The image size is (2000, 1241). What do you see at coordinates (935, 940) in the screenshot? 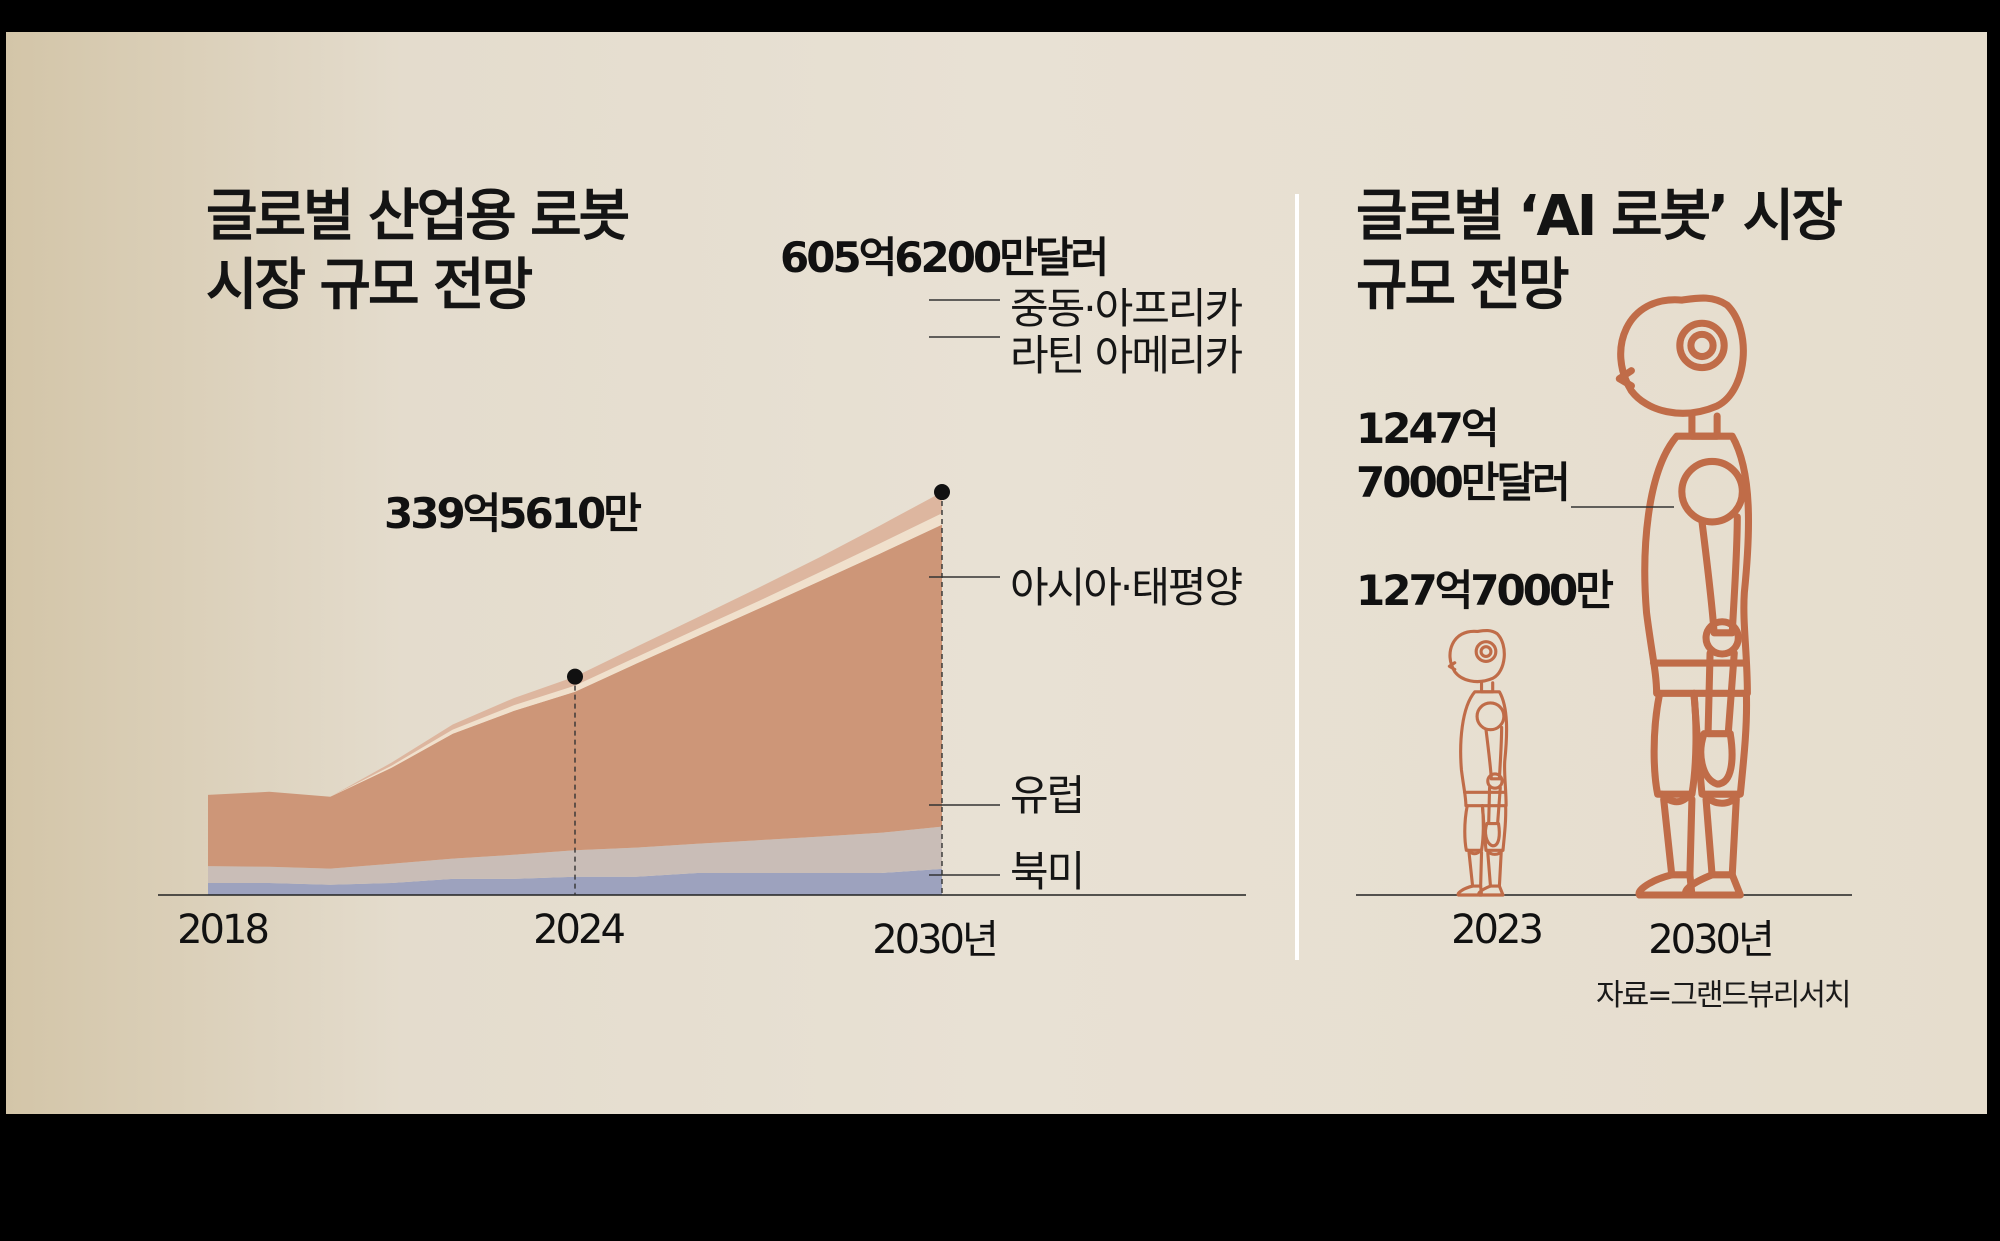
I see `x-tick-label-2030: 2030년` at bounding box center [935, 940].